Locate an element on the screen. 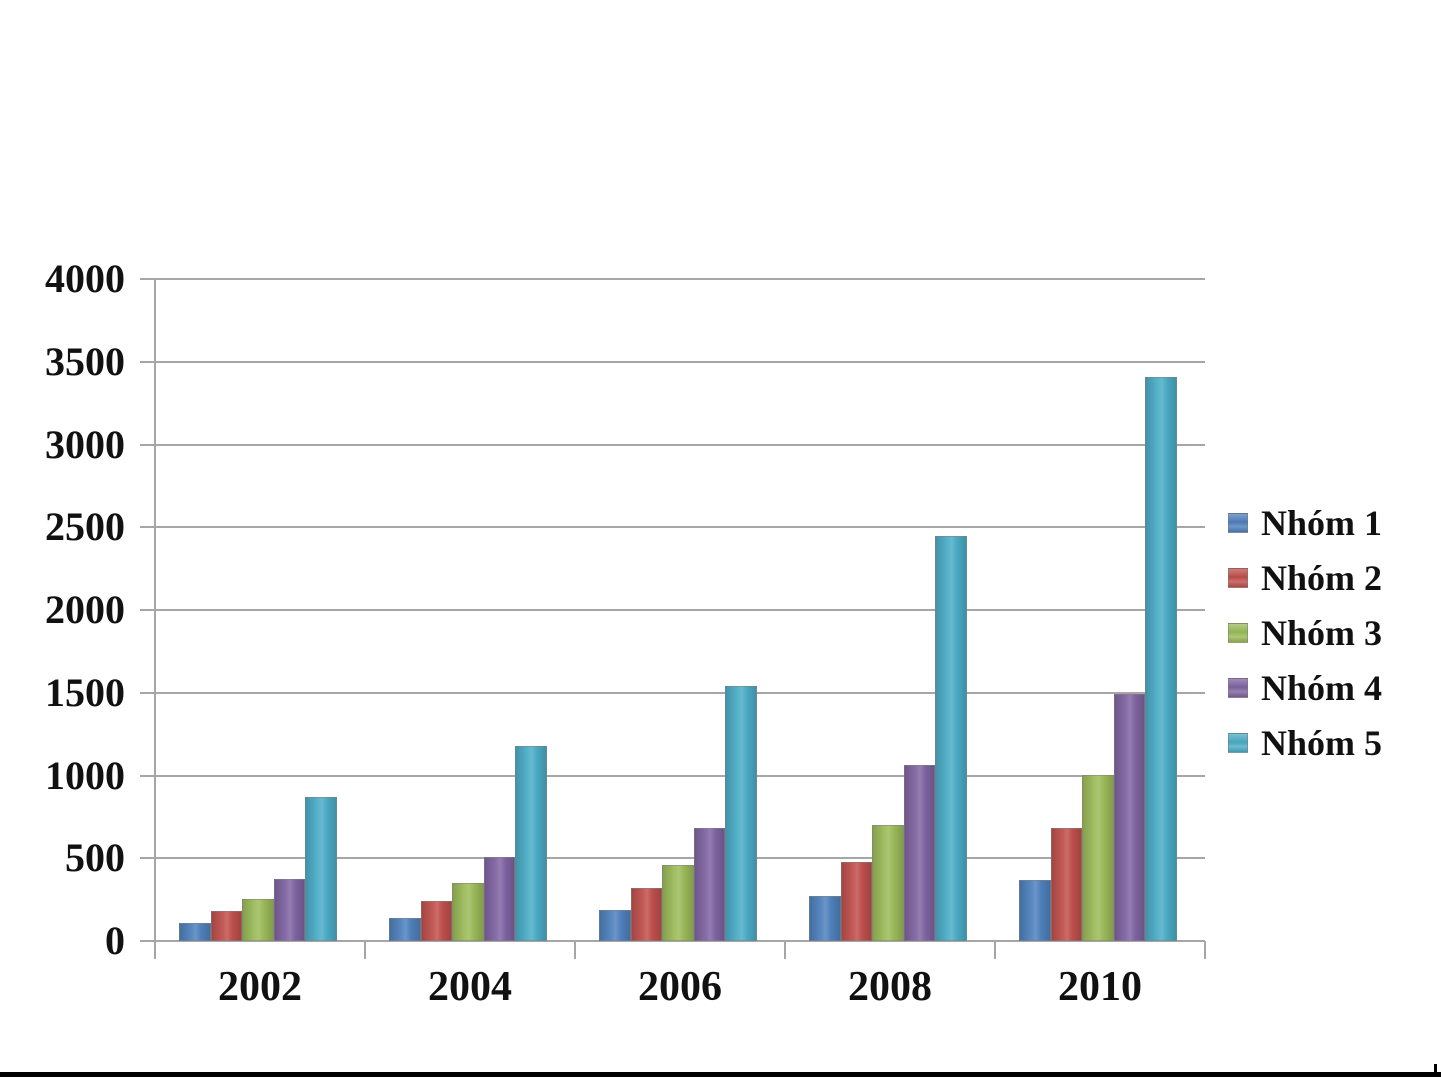  x-tick-label: 2004 is located at coordinates (470, 987).